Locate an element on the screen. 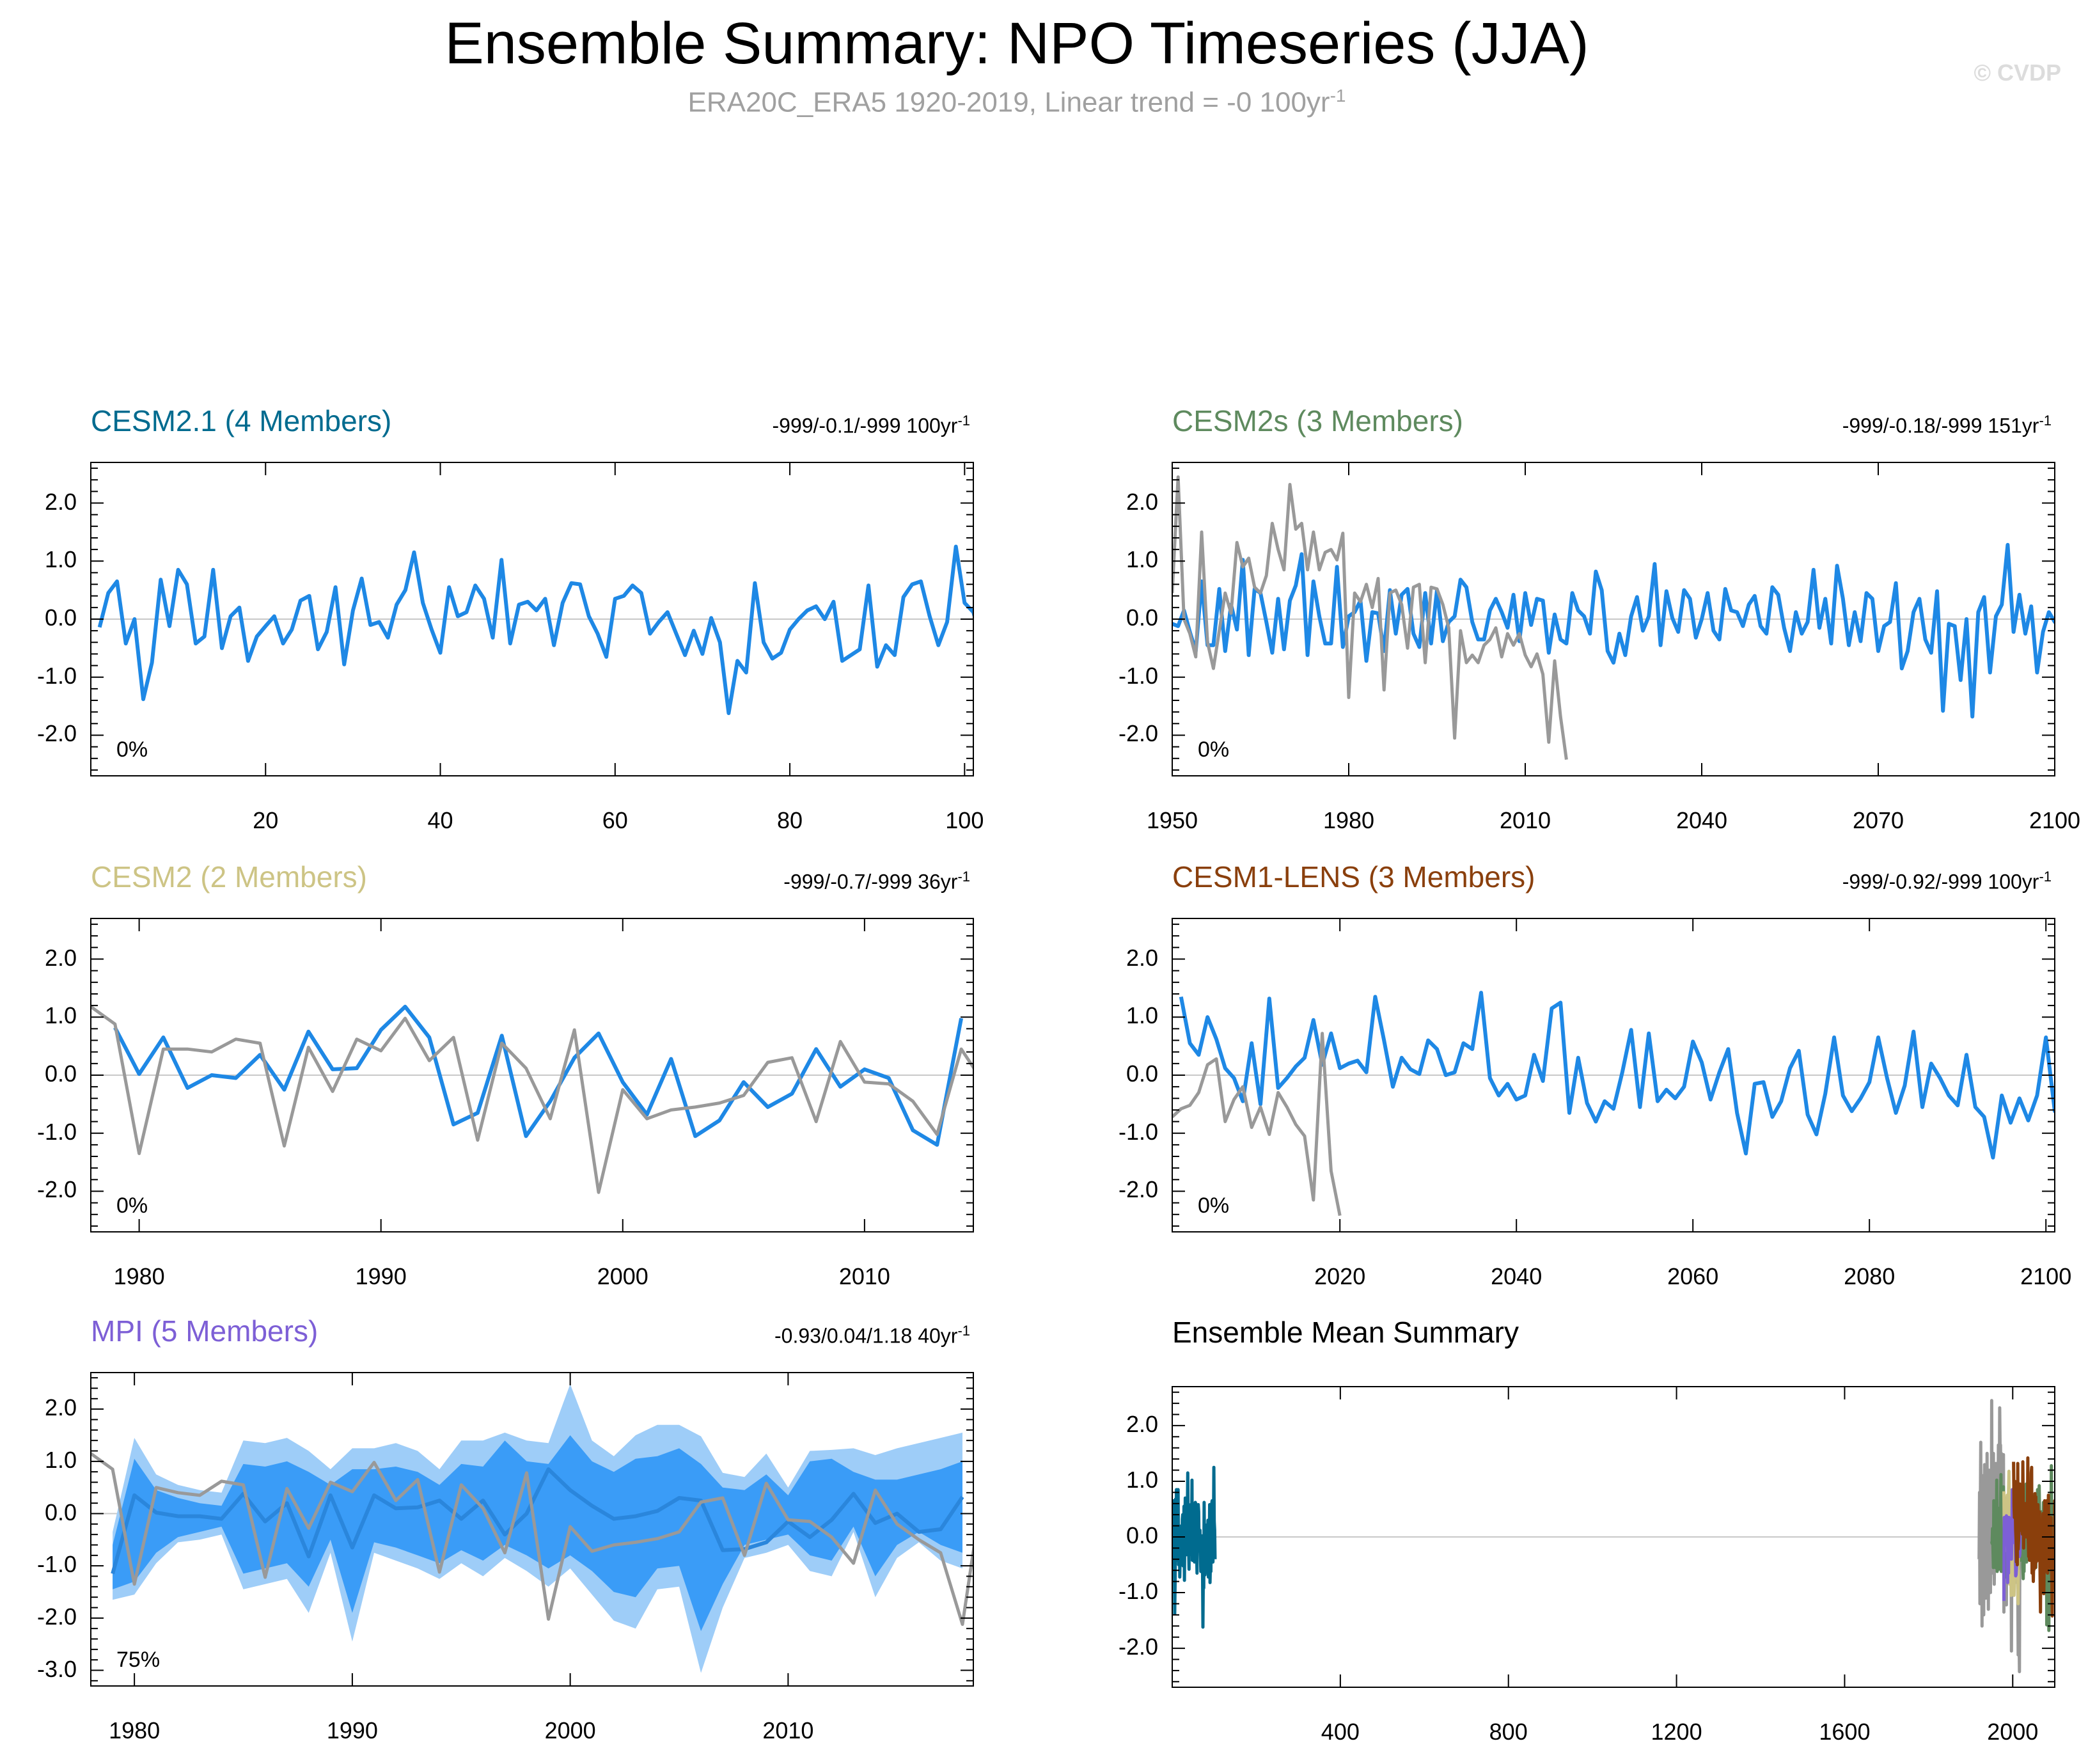 This screenshot has width=2088, height=1764. x-tick-label: 2080 is located at coordinates (1870, 1276).